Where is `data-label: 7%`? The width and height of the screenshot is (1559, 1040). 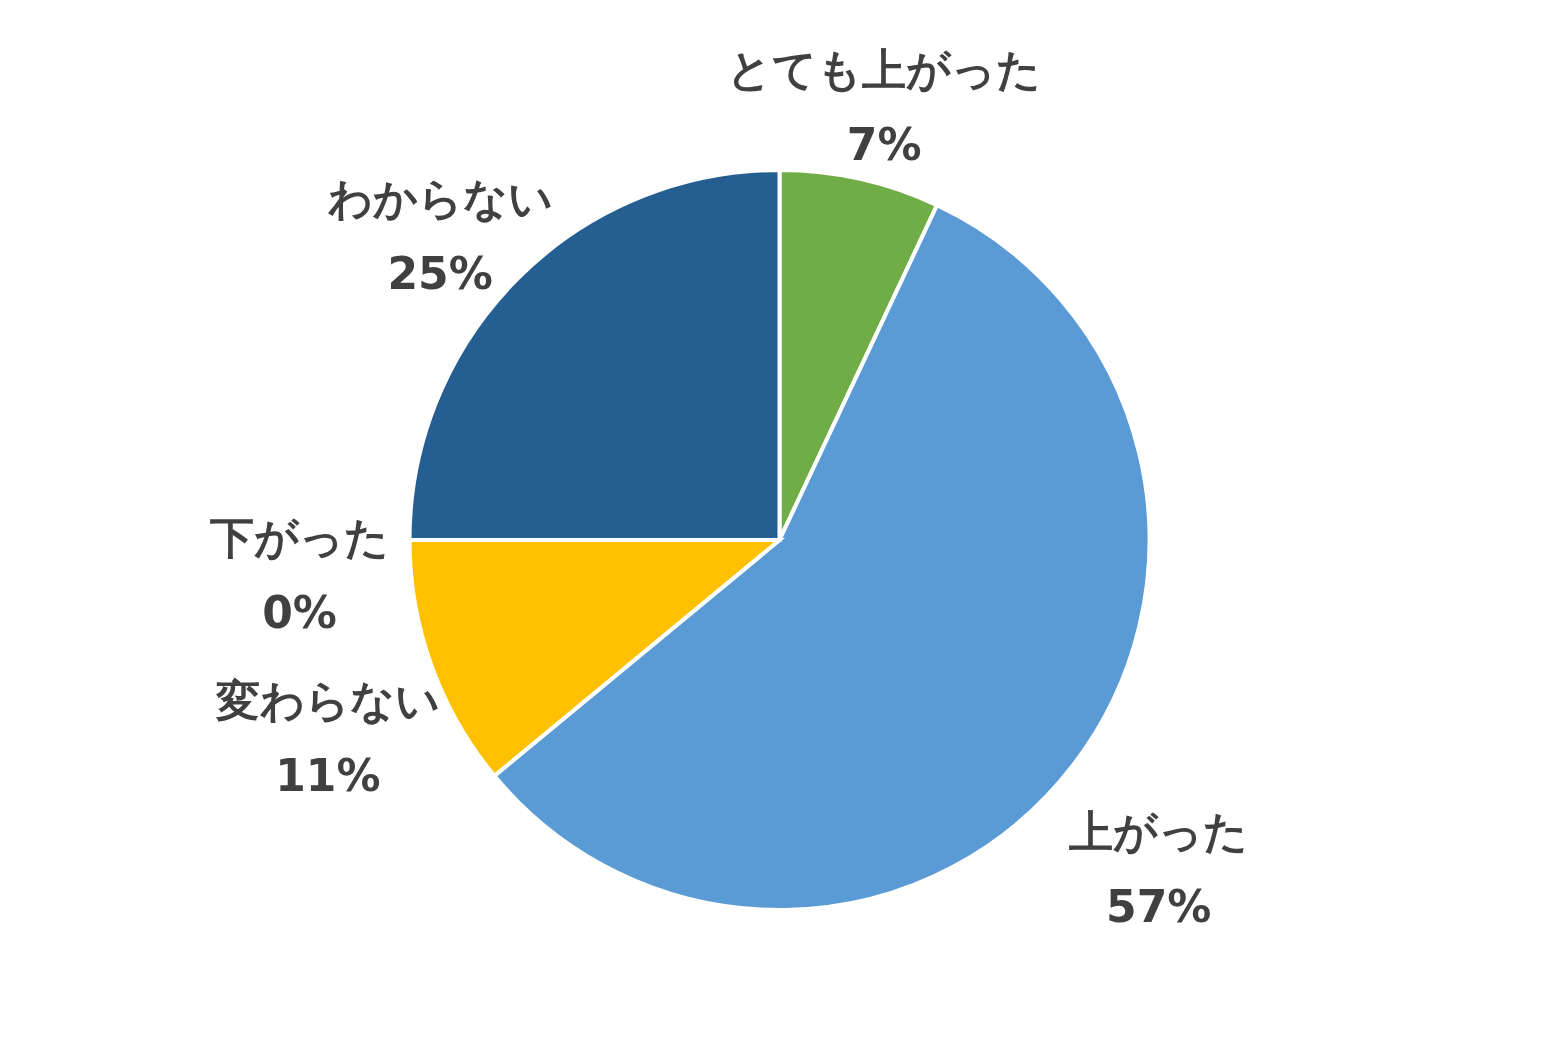 data-label: 7% is located at coordinates (884, 144).